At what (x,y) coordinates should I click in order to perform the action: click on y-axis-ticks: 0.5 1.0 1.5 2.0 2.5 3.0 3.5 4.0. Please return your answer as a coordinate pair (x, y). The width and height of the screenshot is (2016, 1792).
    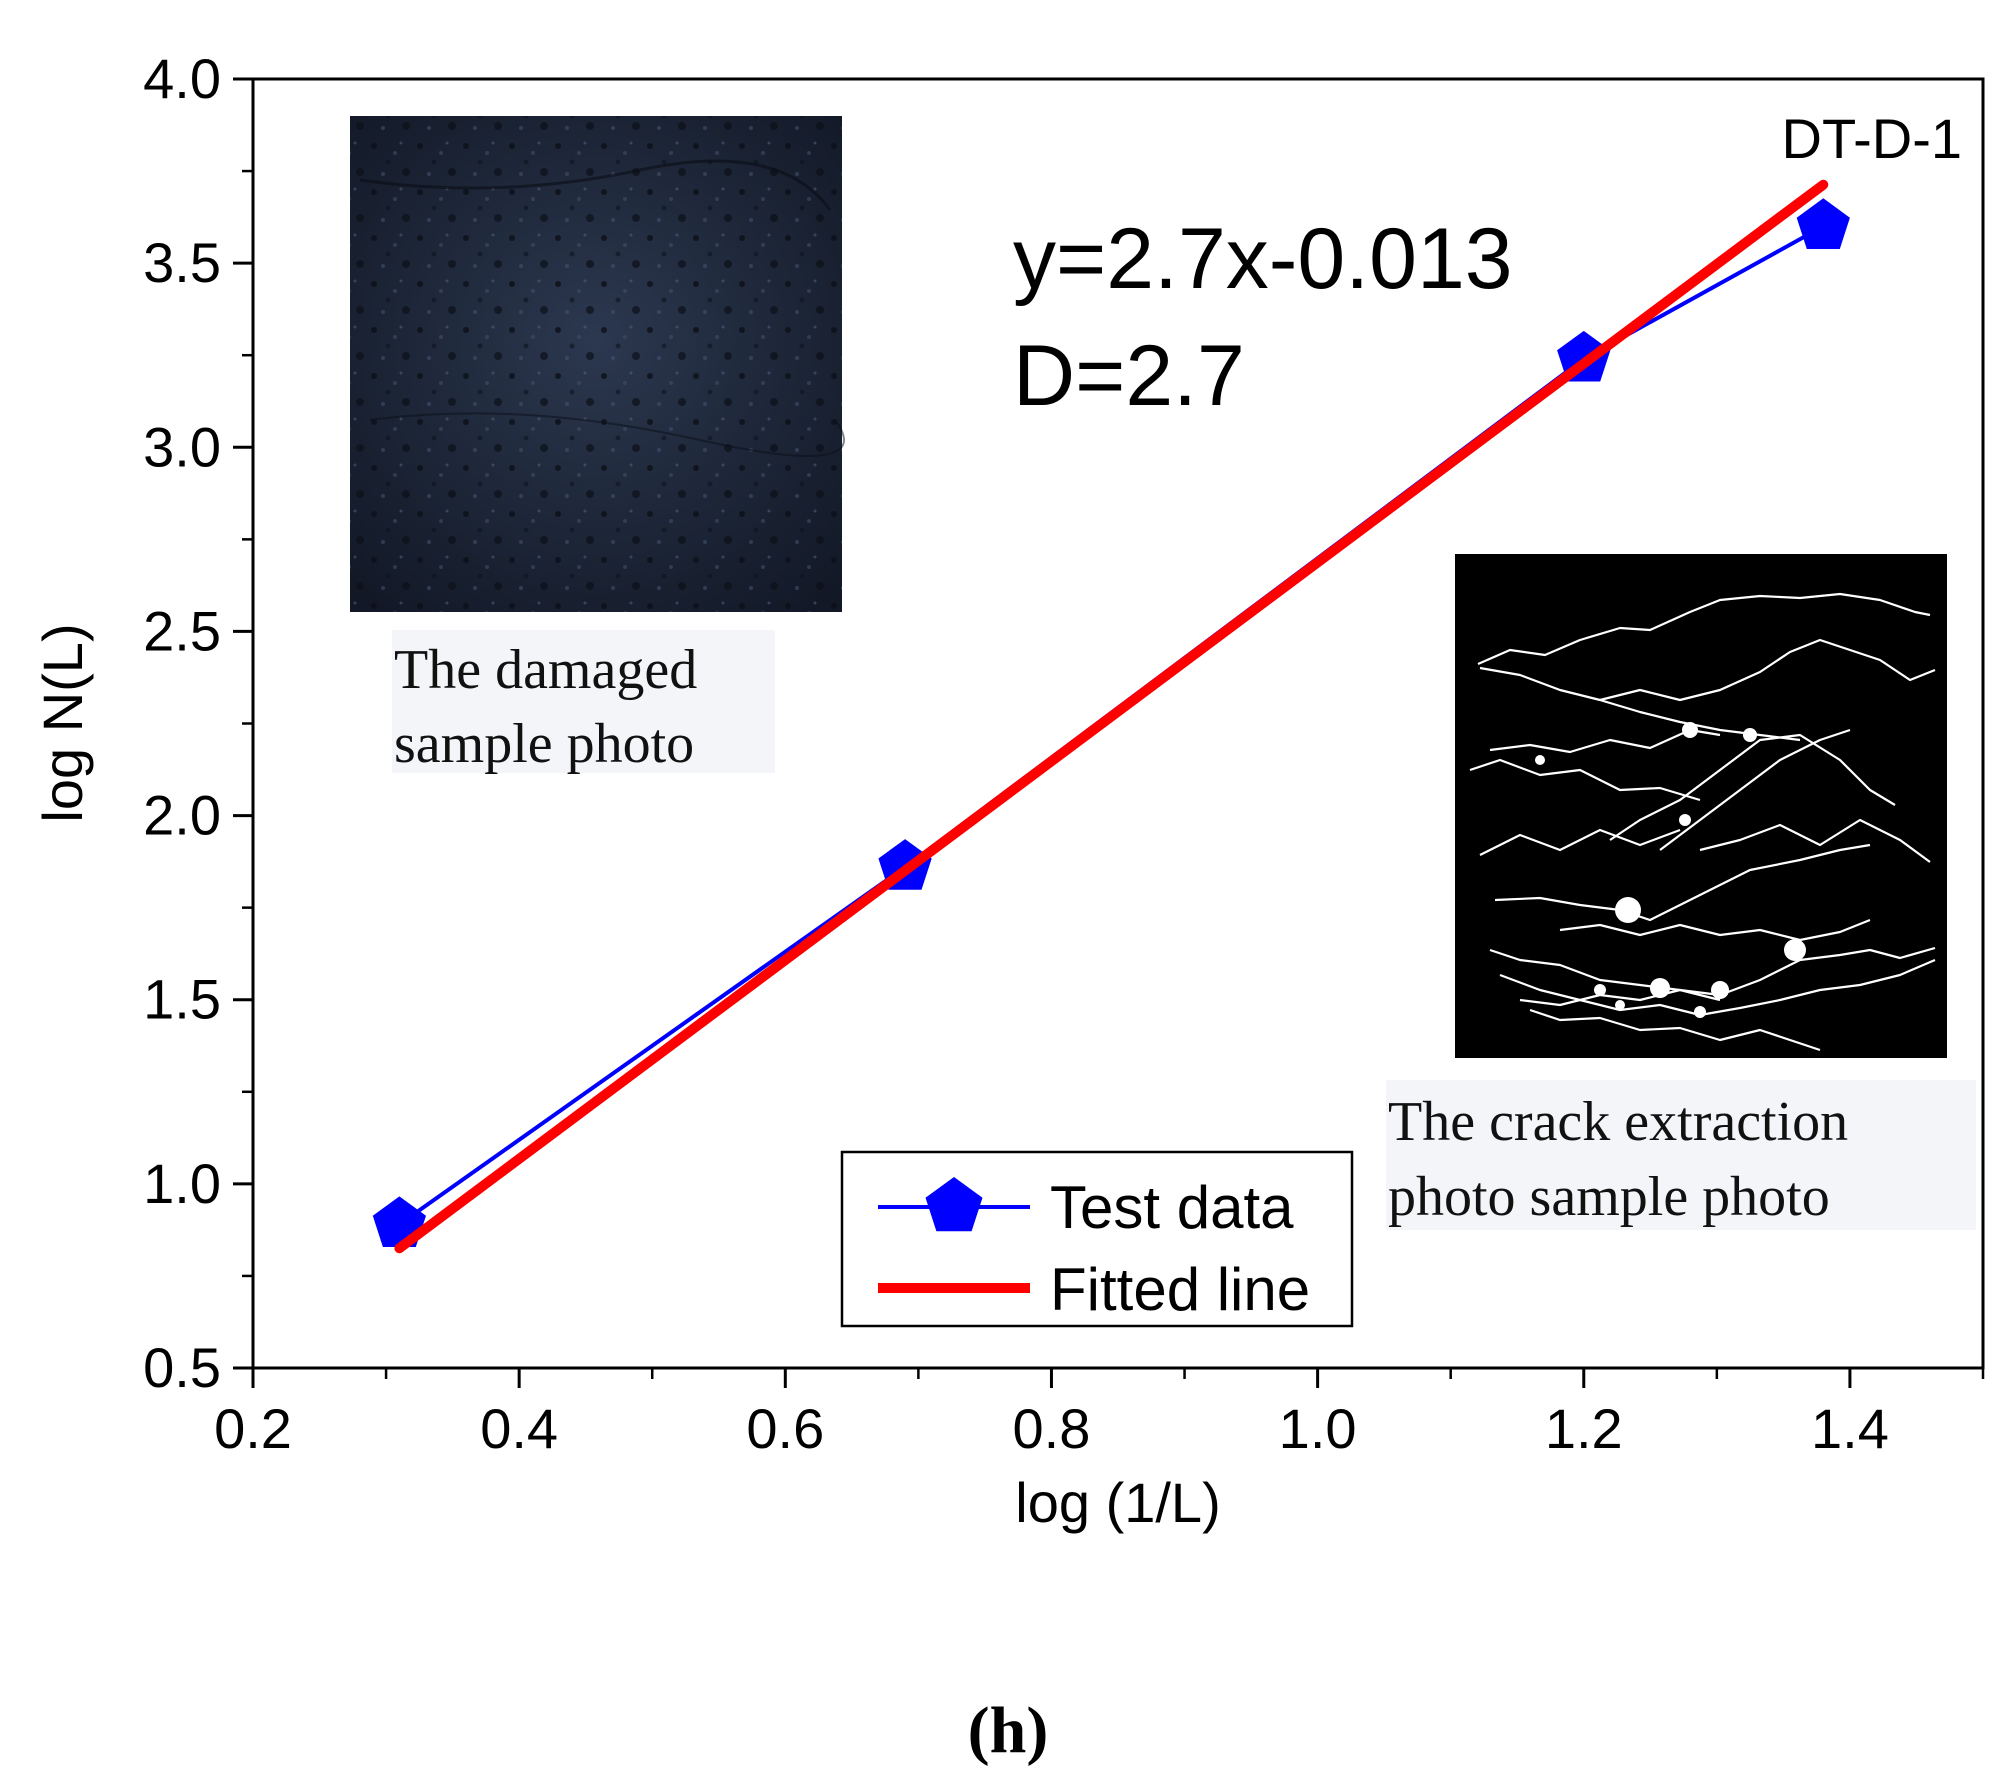
    Looking at the image, I should click on (198, 723).